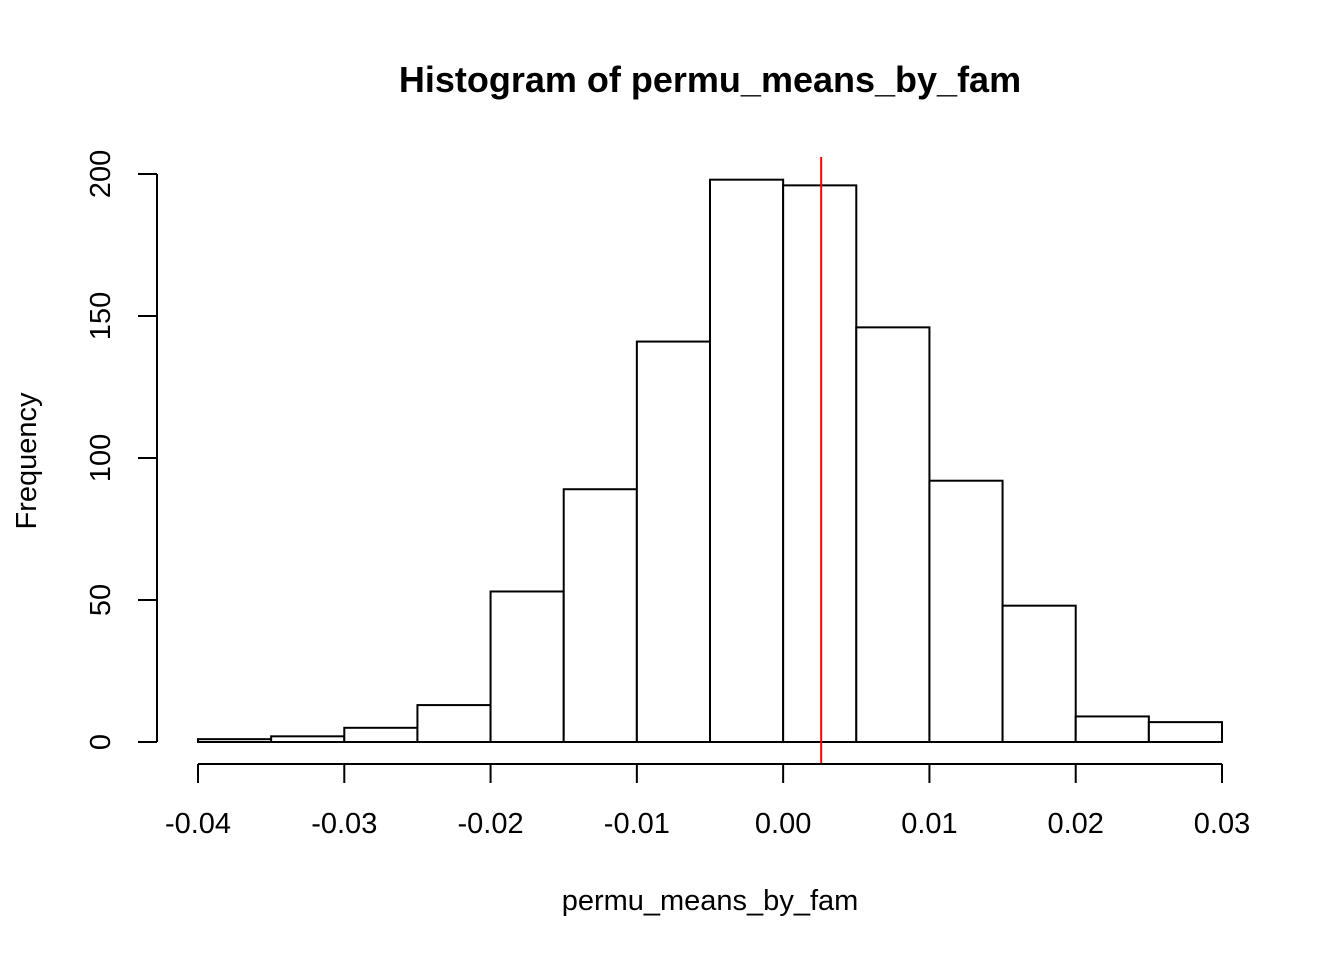  I want to click on x-tick-label: 0.02, so click(1075, 824).